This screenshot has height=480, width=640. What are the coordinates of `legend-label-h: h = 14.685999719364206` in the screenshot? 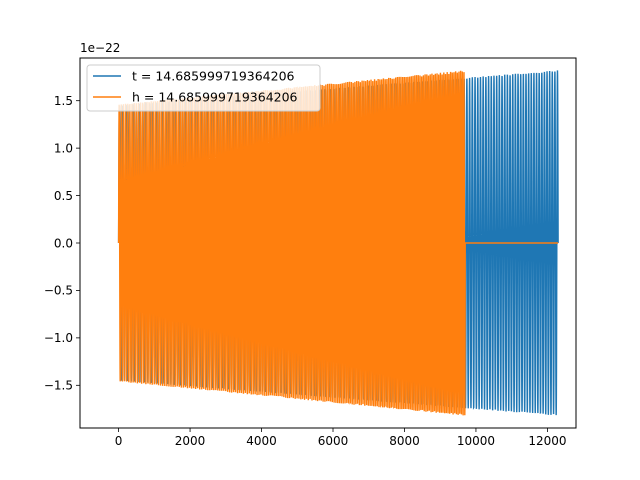 It's located at (215, 97).